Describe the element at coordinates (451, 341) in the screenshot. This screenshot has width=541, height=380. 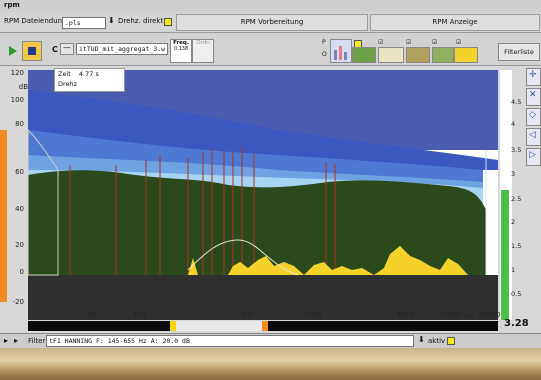
I see `aktiv-checkbox` at that location.